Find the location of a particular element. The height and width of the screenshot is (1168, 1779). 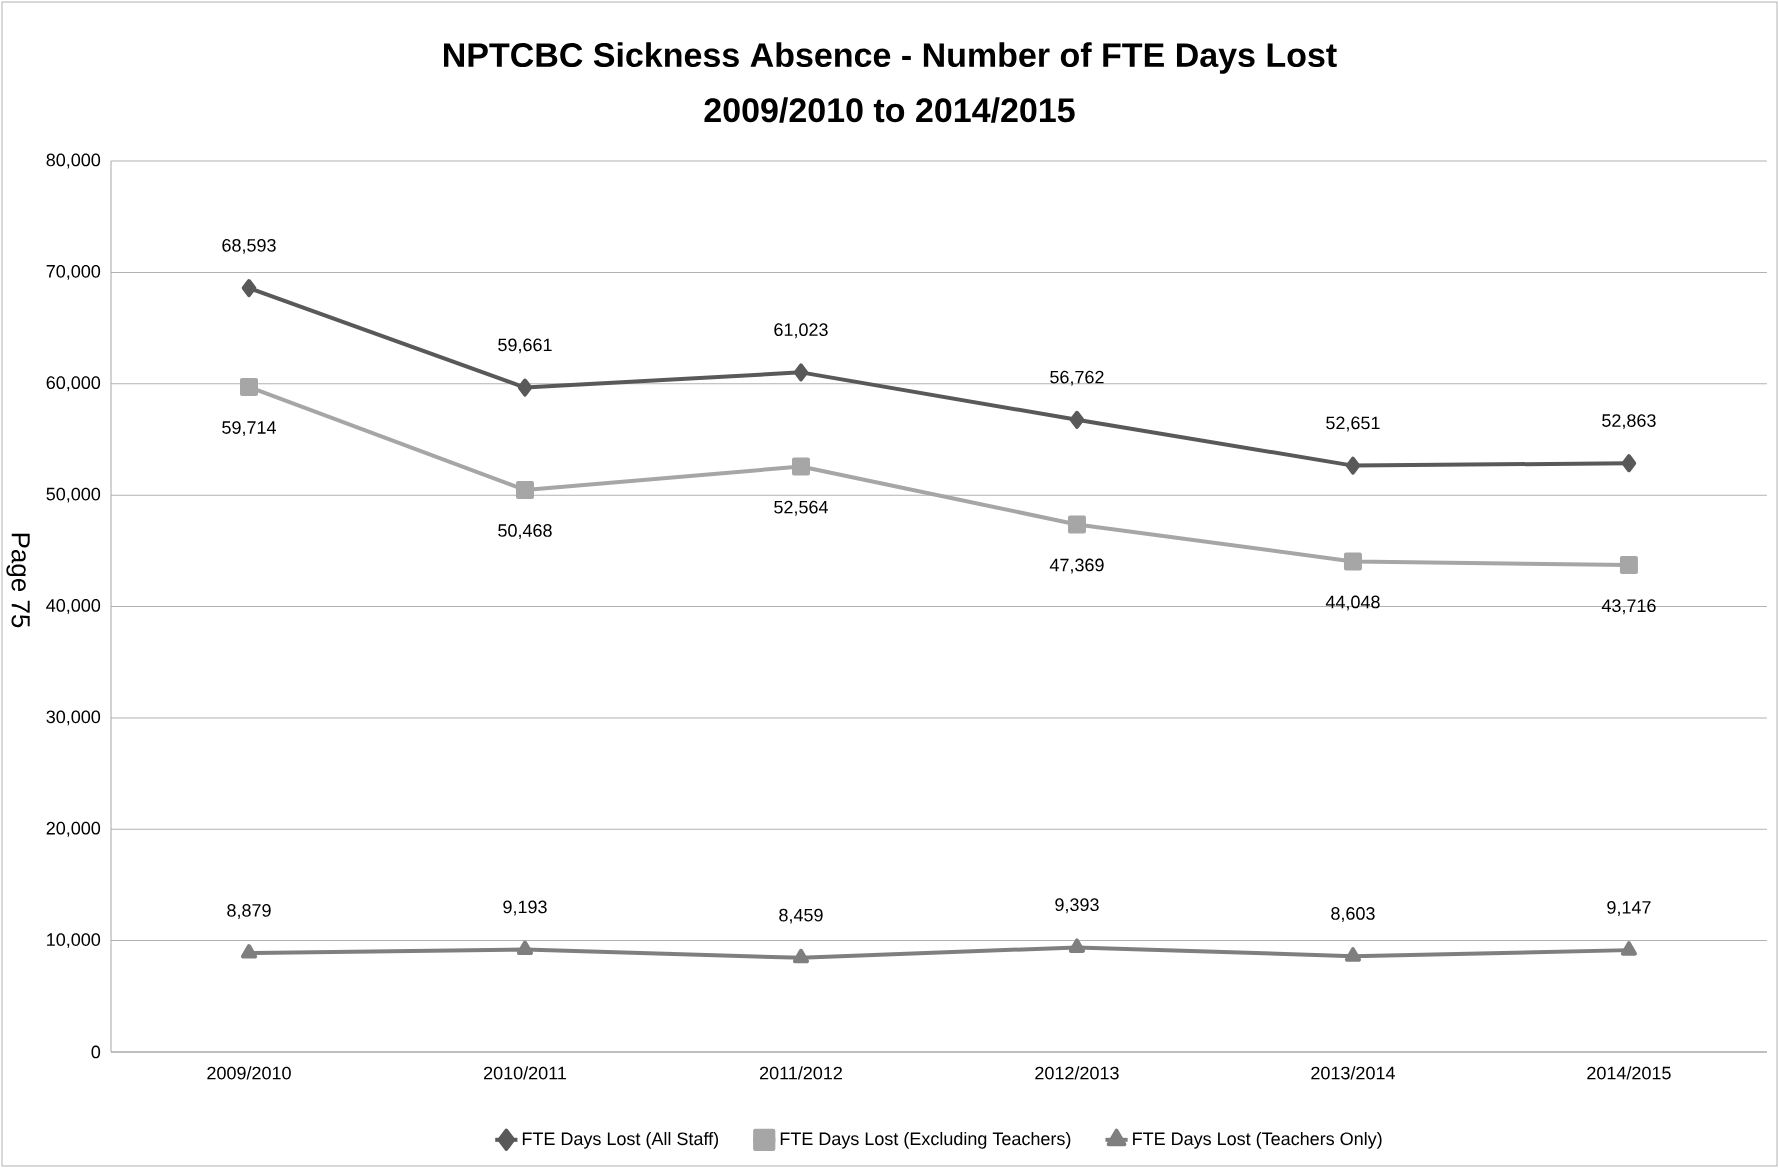

y-tick-label: 50,000 is located at coordinates (73, 495).